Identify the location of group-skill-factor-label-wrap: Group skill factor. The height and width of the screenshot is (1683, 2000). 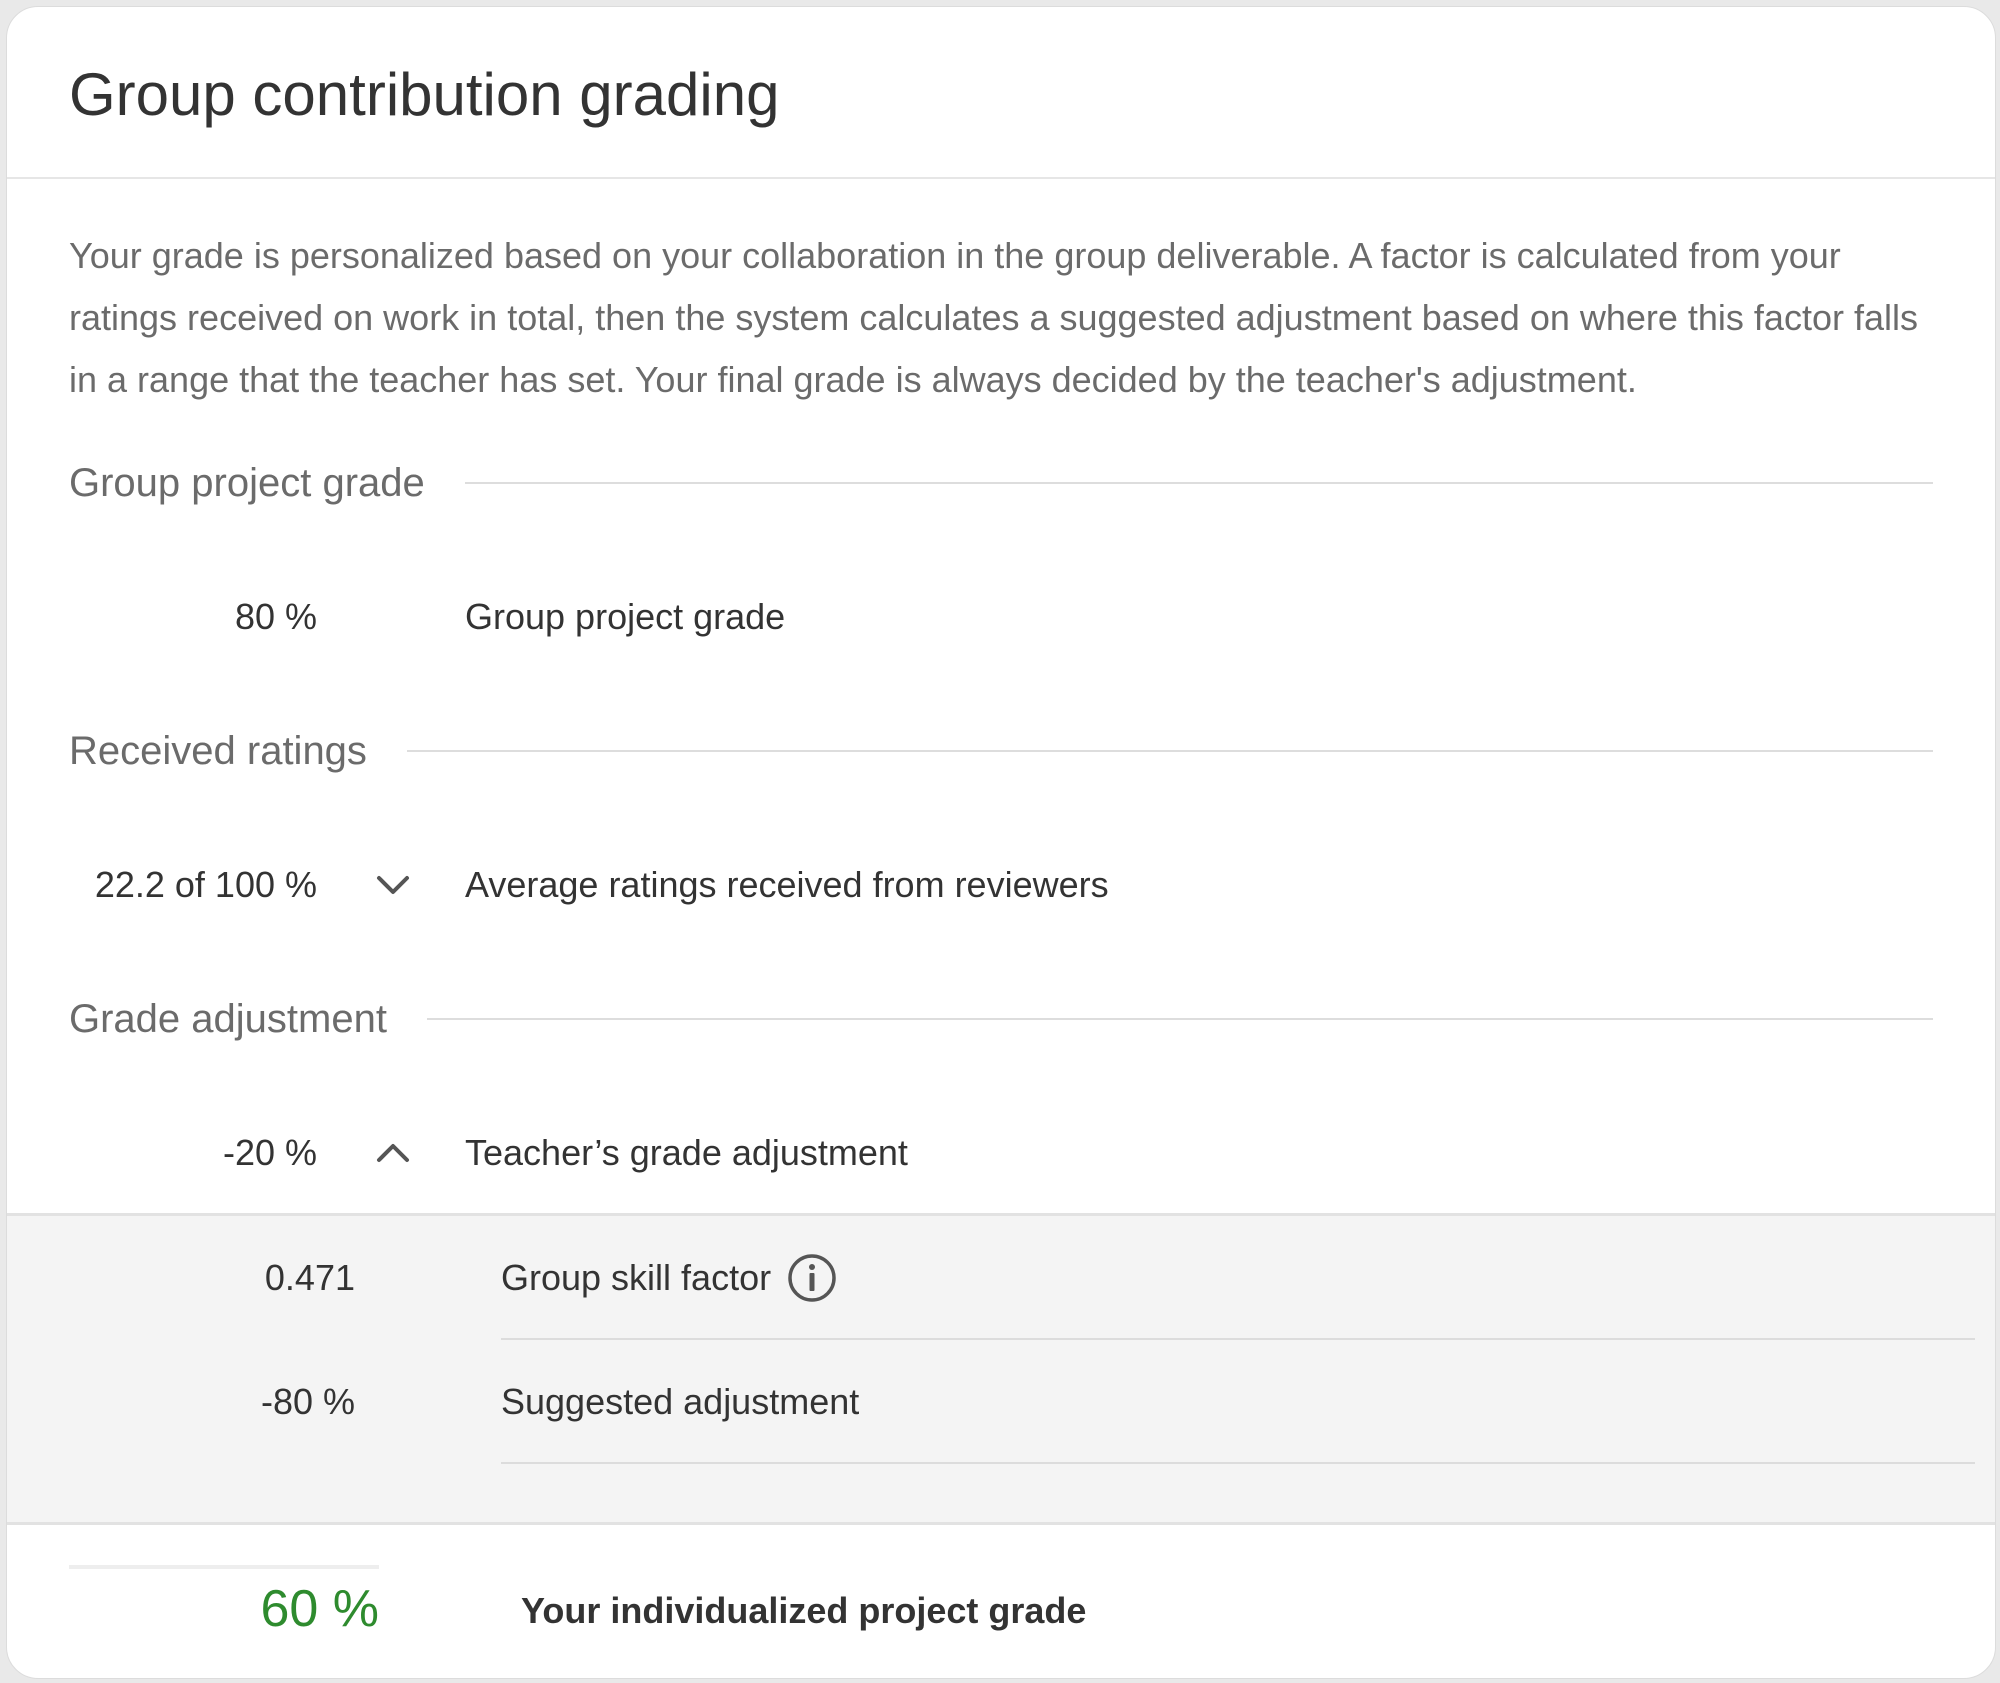
(669, 1278).